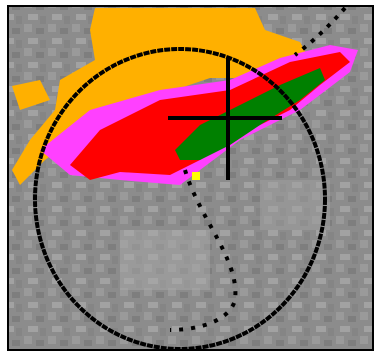  Describe the element at coordinates (196, 176) in the screenshot. I see `echo-extreme` at that location.